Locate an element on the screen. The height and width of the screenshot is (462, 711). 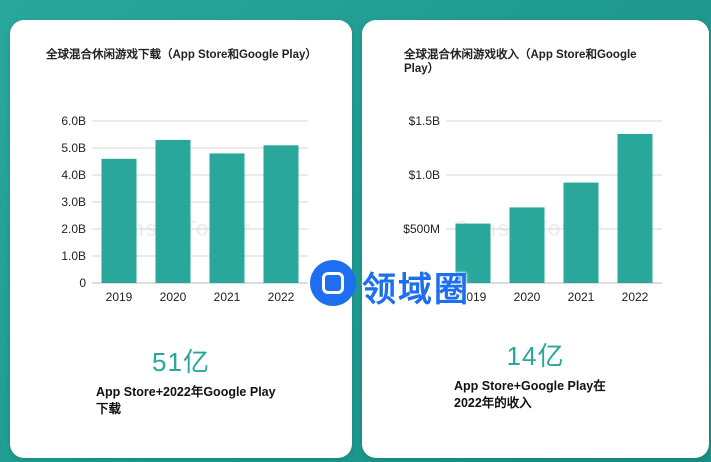
downloads-bar-2022 is located at coordinates (281, 214).